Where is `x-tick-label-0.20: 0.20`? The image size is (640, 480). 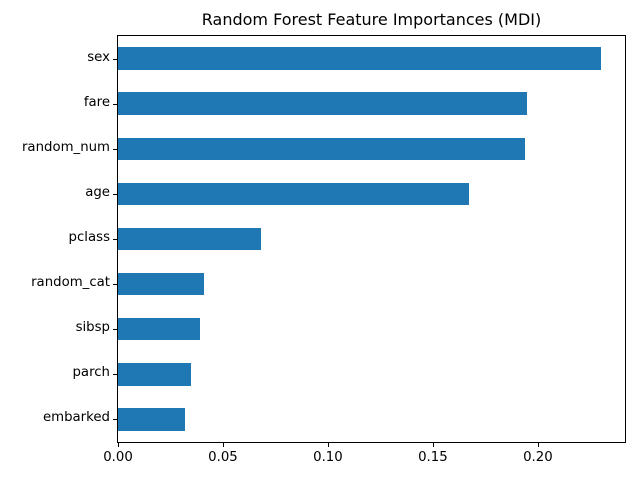 x-tick-label-0.20: 0.20 is located at coordinates (538, 457).